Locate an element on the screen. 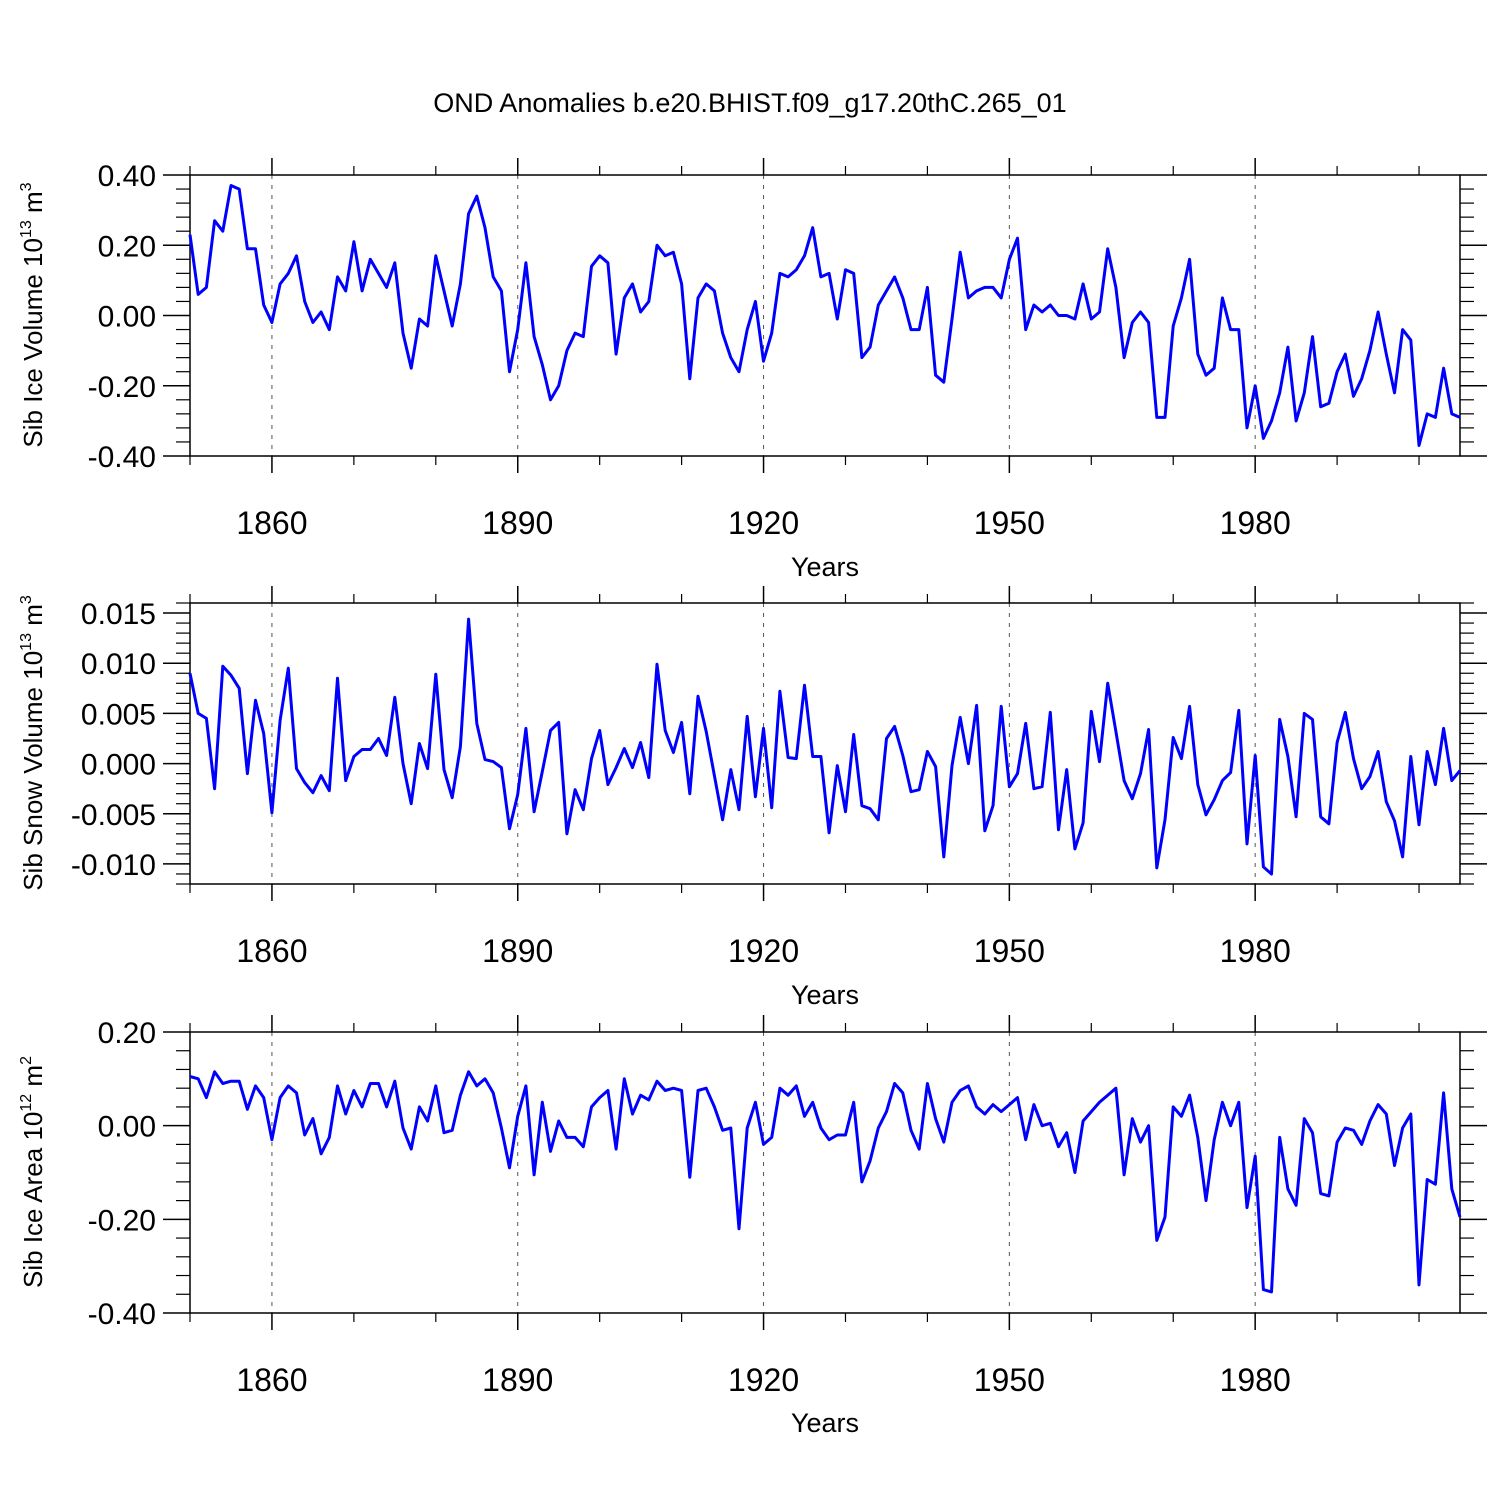 The image size is (1500, 1500). y-label-text: Sib Ice Area is located at coordinates (33, 1217).